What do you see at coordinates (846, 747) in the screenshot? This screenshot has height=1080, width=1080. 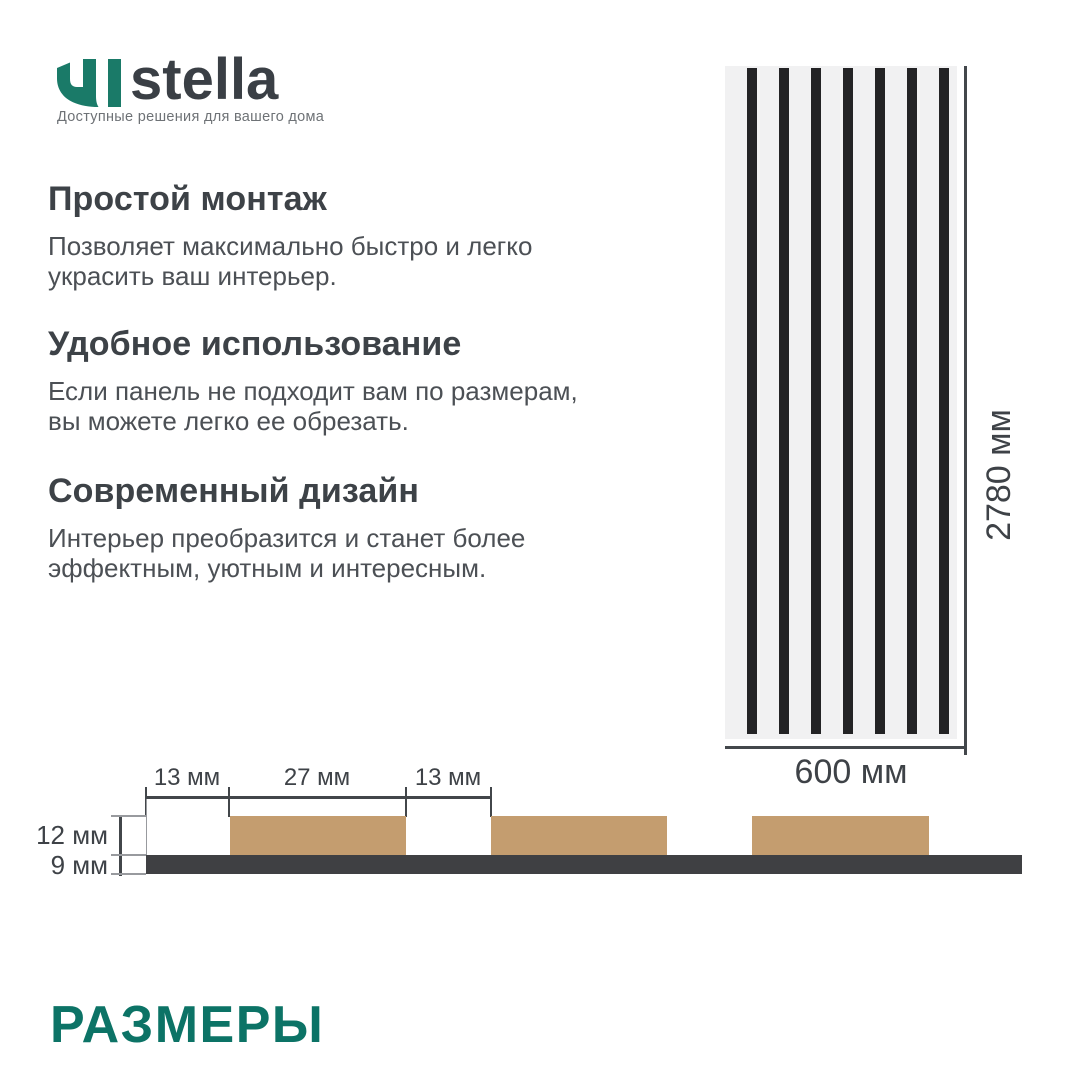 I see `panel-width-dimension-line` at bounding box center [846, 747].